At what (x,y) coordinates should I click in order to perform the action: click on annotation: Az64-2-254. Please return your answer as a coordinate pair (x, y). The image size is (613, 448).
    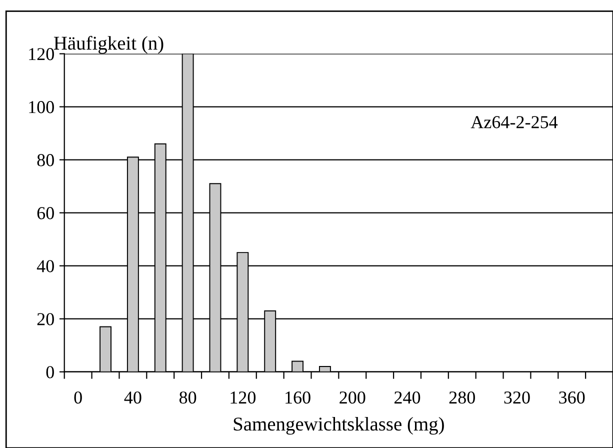
    Looking at the image, I should click on (514, 122).